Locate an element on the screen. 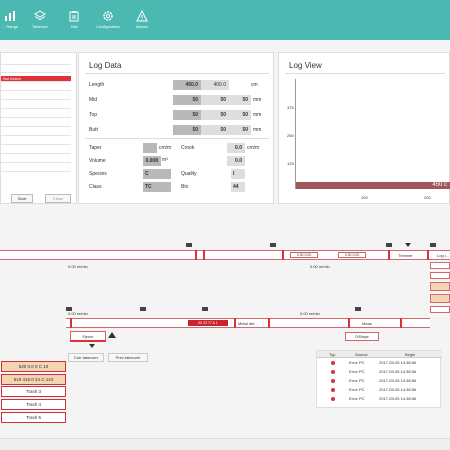 The height and width of the screenshot is (450, 450). toolbar-alarms-button: Alarms is located at coordinates (142, 19).